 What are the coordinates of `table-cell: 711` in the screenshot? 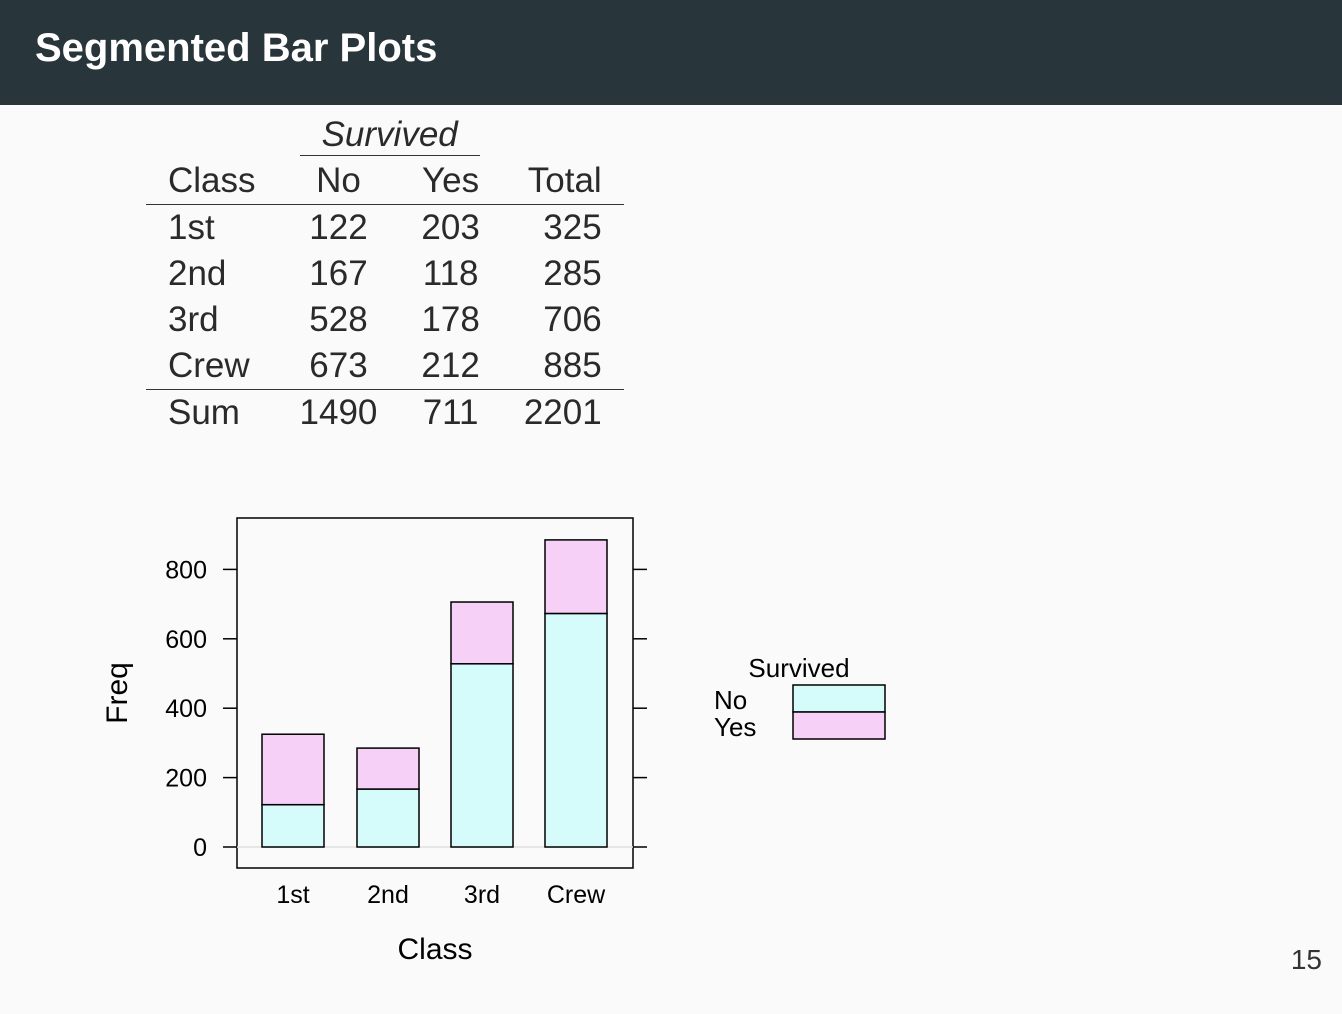 It's located at (450, 412).